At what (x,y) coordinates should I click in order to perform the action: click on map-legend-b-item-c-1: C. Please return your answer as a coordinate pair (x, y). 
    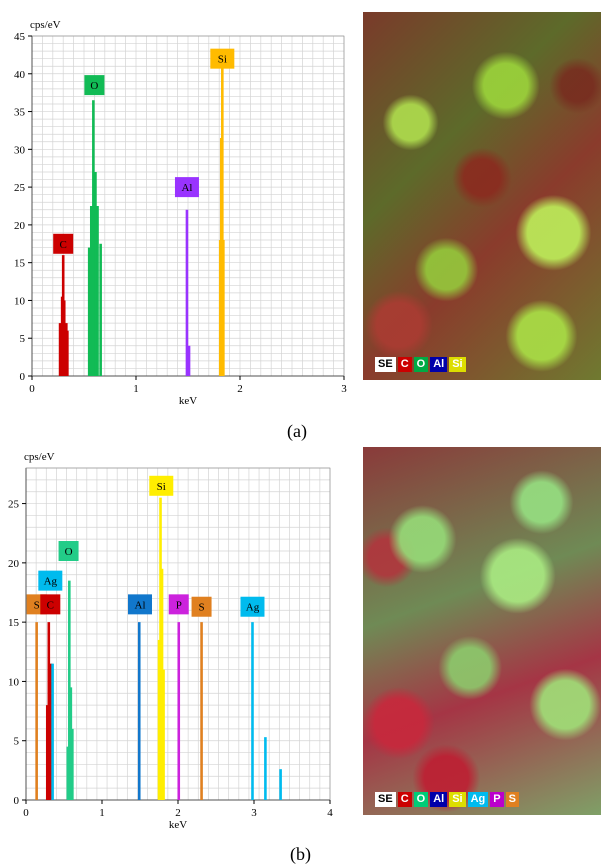
    Looking at the image, I should click on (405, 799).